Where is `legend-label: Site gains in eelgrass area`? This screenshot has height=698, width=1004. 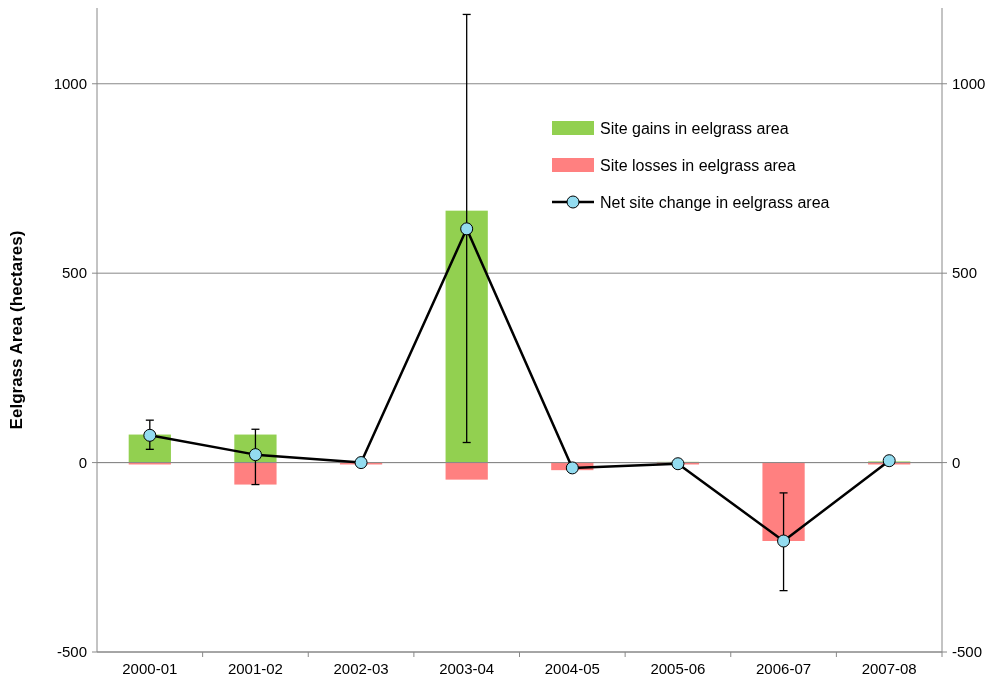
legend-label: Site gains in eelgrass area is located at coordinates (694, 128).